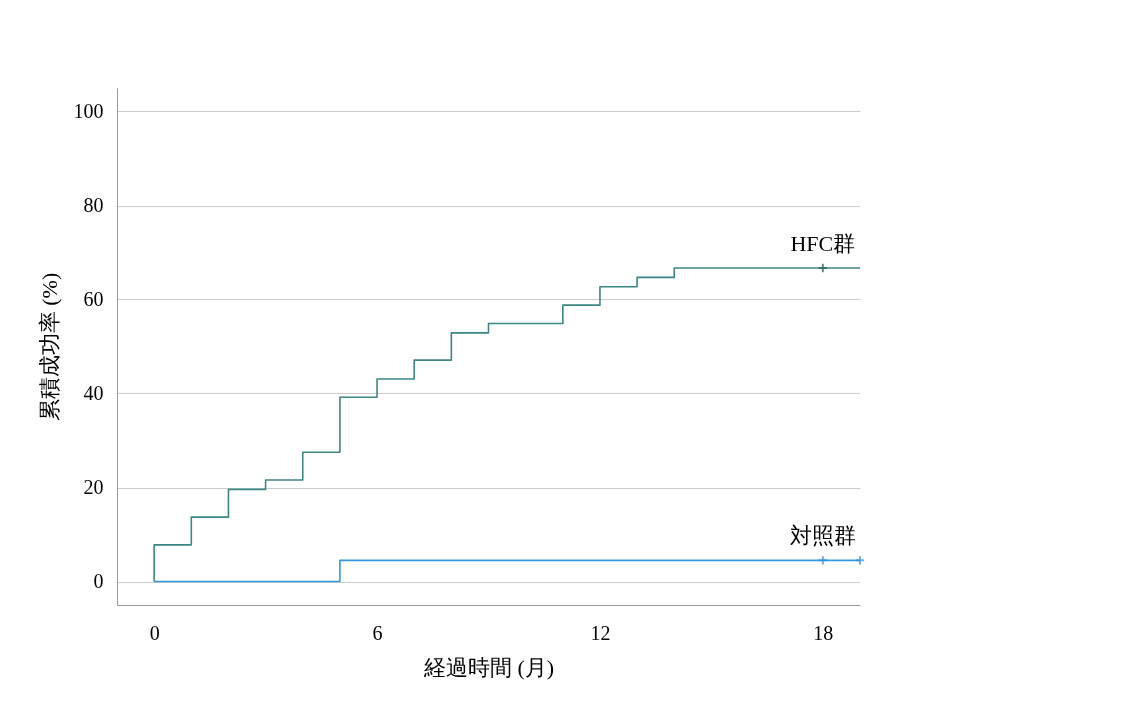 This screenshot has width=1133, height=701. I want to click on series-label: HFC群, so click(823, 244).